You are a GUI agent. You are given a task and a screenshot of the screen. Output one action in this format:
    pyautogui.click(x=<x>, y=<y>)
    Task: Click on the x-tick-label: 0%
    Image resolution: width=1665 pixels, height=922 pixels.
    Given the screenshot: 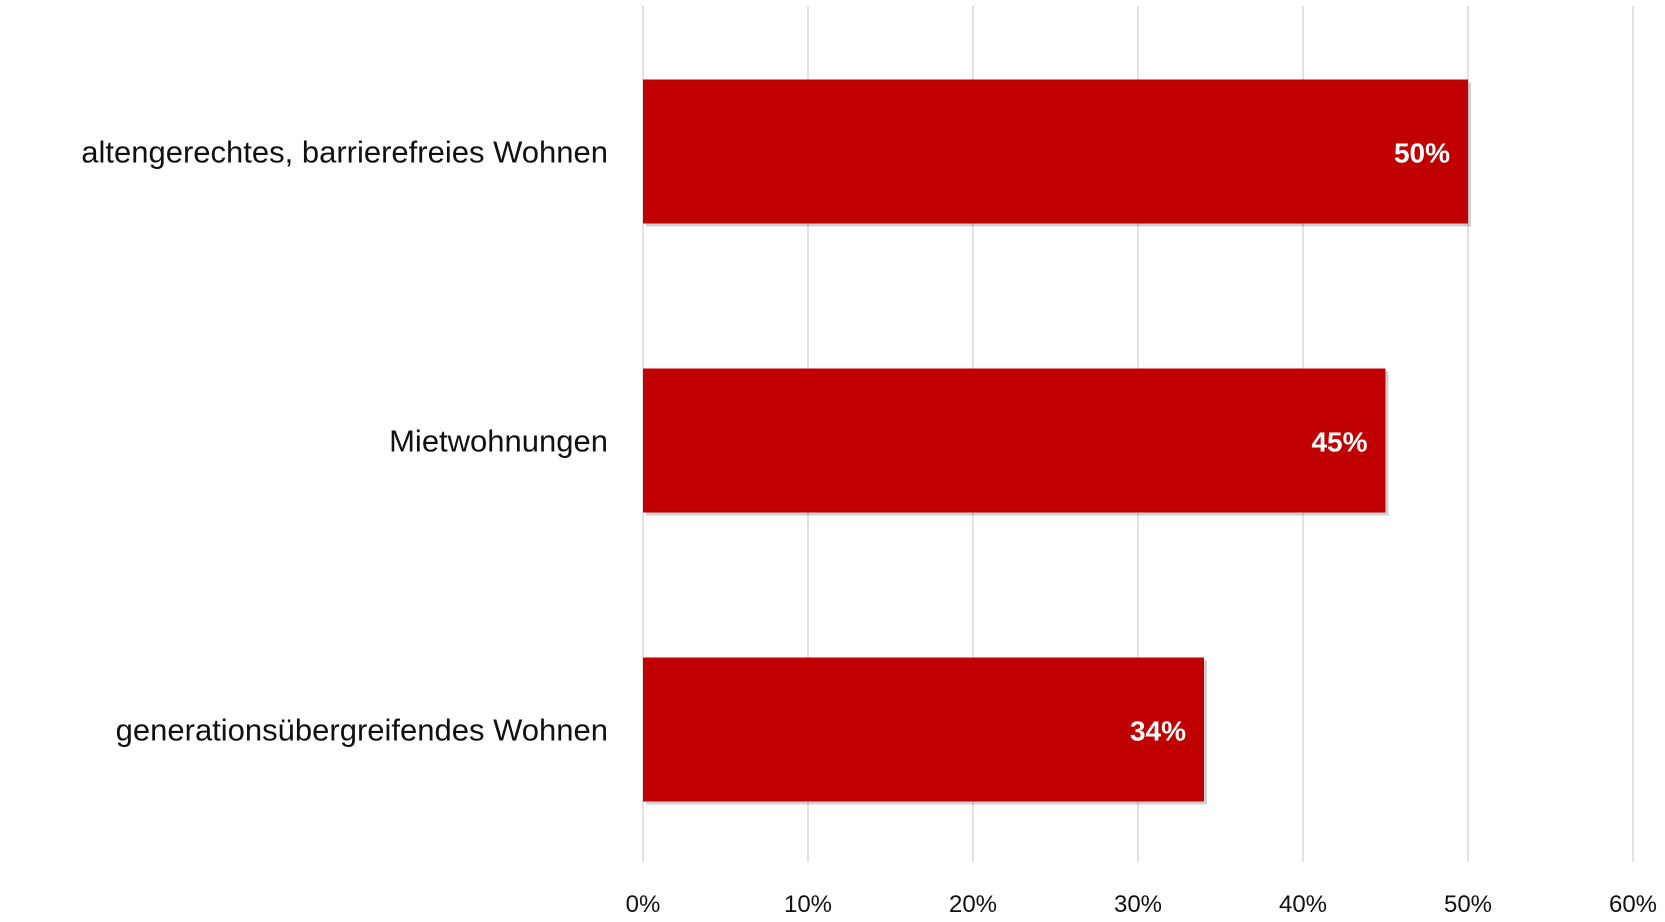 What is the action you would take?
    pyautogui.click(x=643, y=904)
    